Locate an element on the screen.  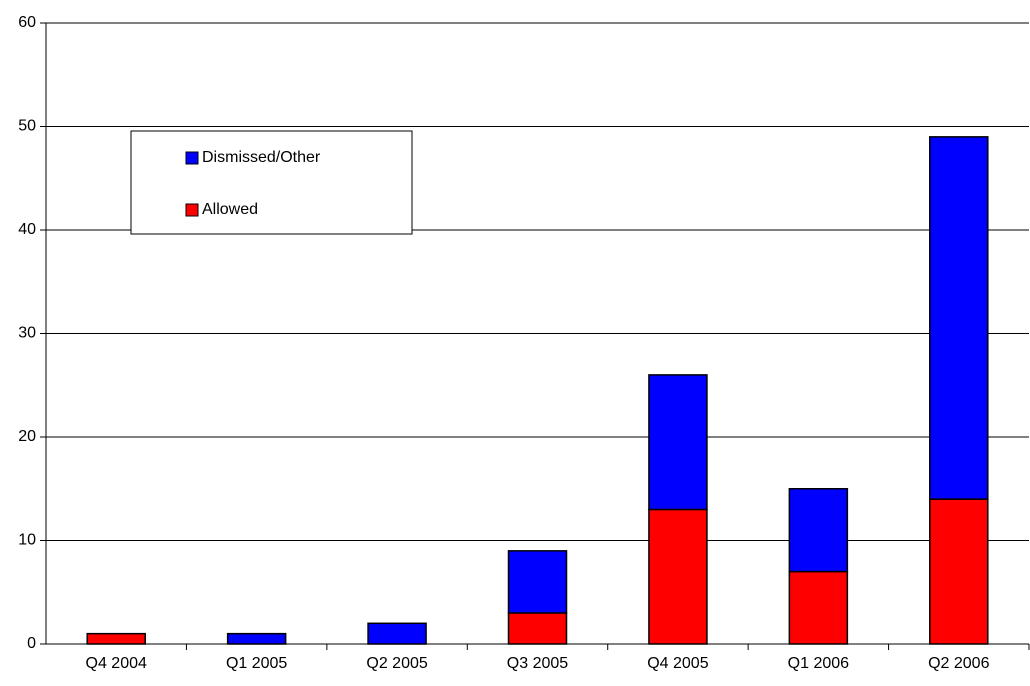
y-tick-label: 50 is located at coordinates (27, 126).